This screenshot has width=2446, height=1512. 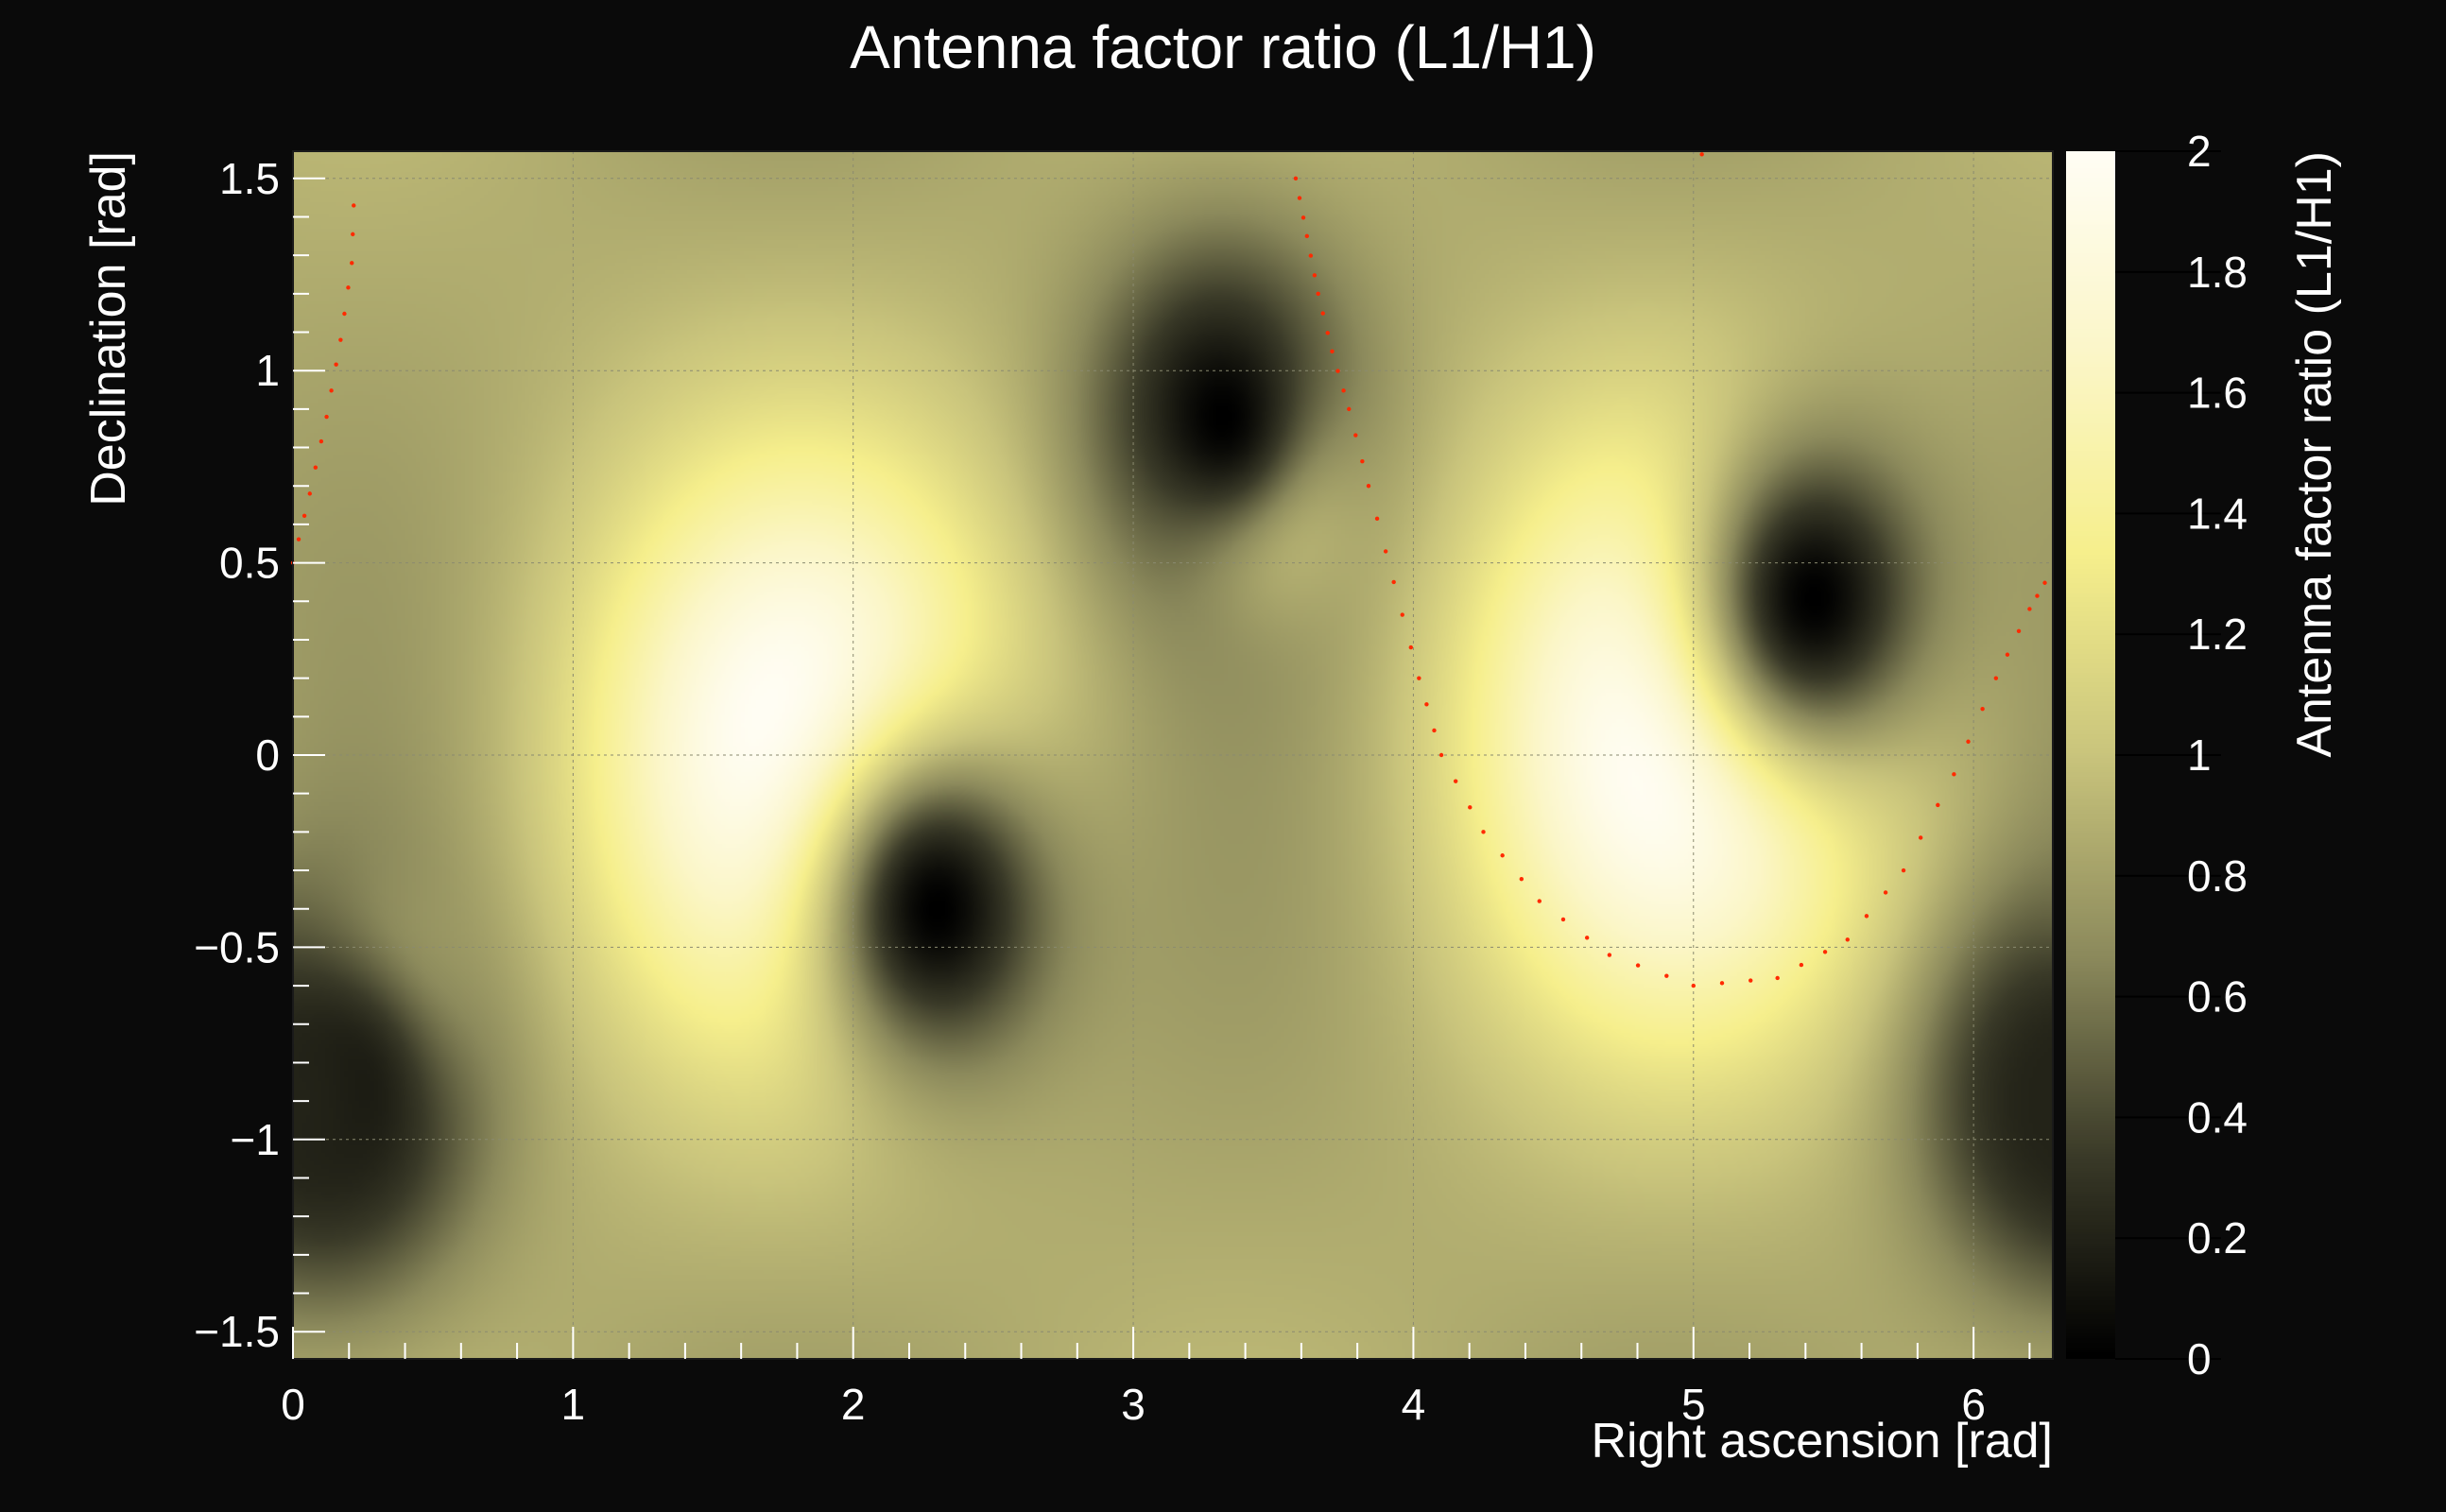 I want to click on x-tick-label: 6, so click(x=1973, y=1404).